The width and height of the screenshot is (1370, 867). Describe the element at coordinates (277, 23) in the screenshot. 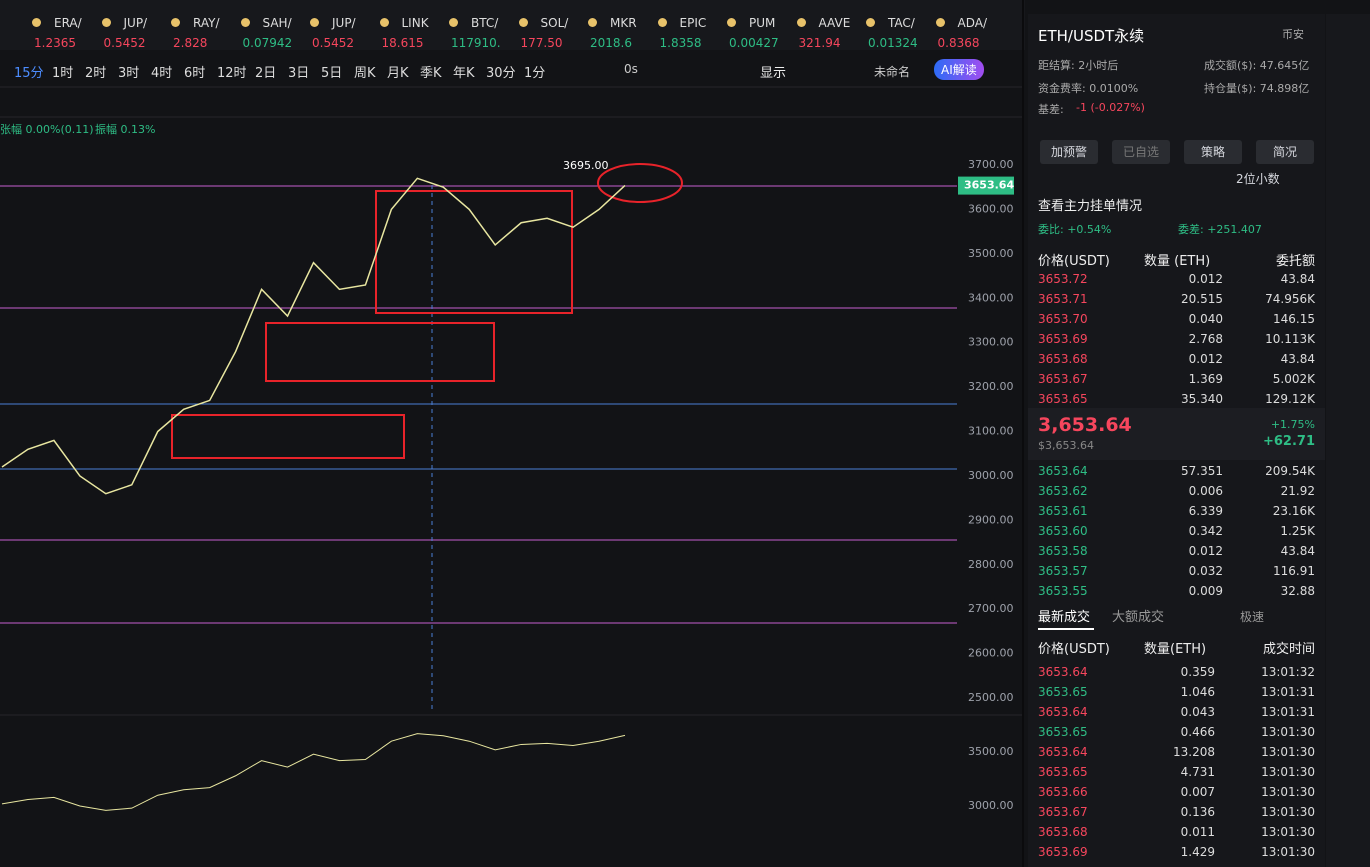

I see `ticker-symbol: SAH/` at that location.